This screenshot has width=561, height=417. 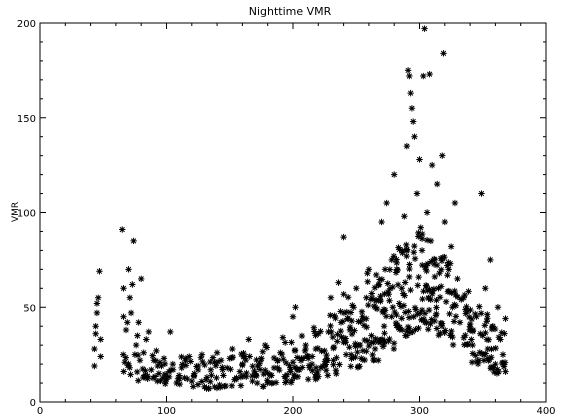 I want to click on y-tick-label: 150, so click(x=26, y=119).